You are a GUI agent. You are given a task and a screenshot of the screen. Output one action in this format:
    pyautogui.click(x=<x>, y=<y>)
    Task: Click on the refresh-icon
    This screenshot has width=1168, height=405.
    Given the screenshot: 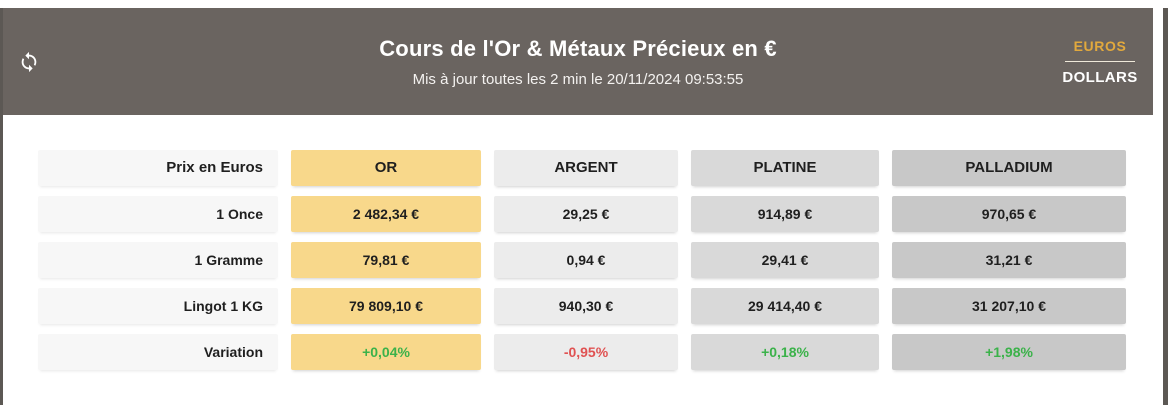 What is the action you would take?
    pyautogui.click(x=29, y=62)
    